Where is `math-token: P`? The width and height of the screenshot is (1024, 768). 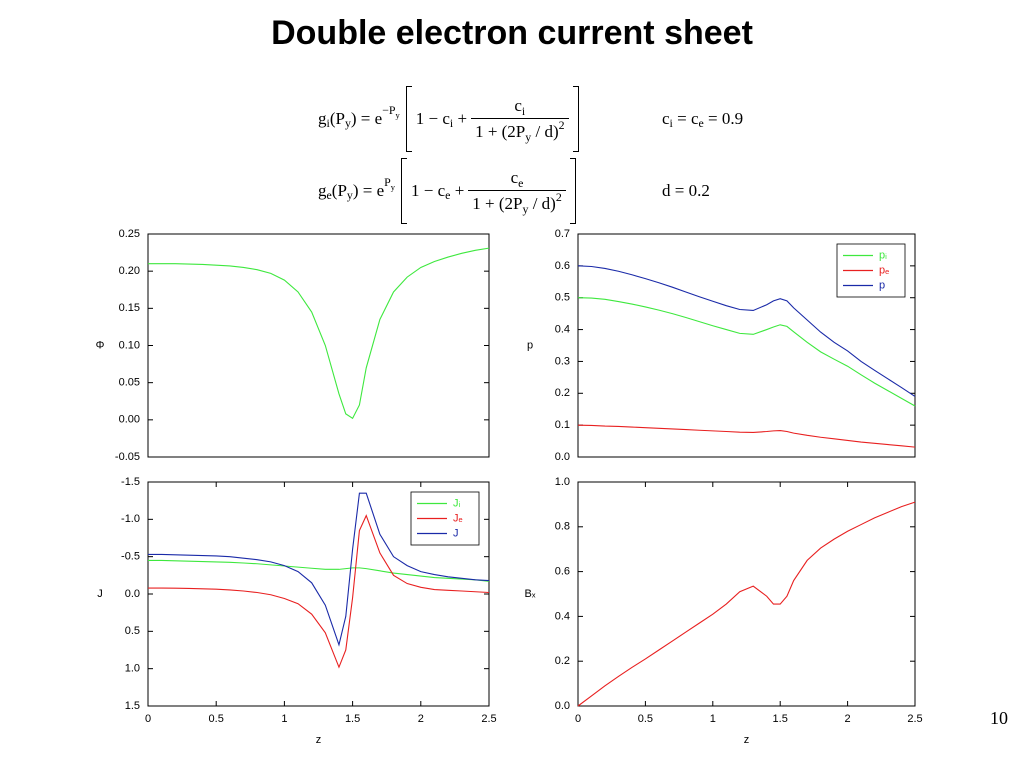
math-token: P is located at coordinates (387, 182).